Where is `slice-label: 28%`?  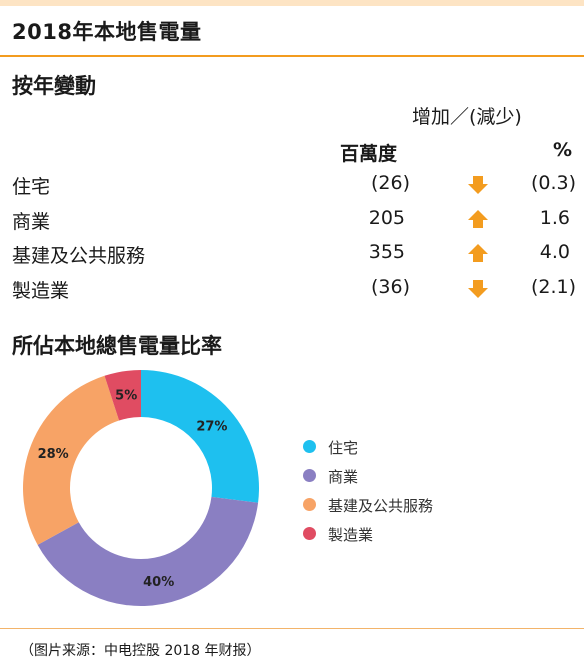 slice-label: 28% is located at coordinates (53, 454).